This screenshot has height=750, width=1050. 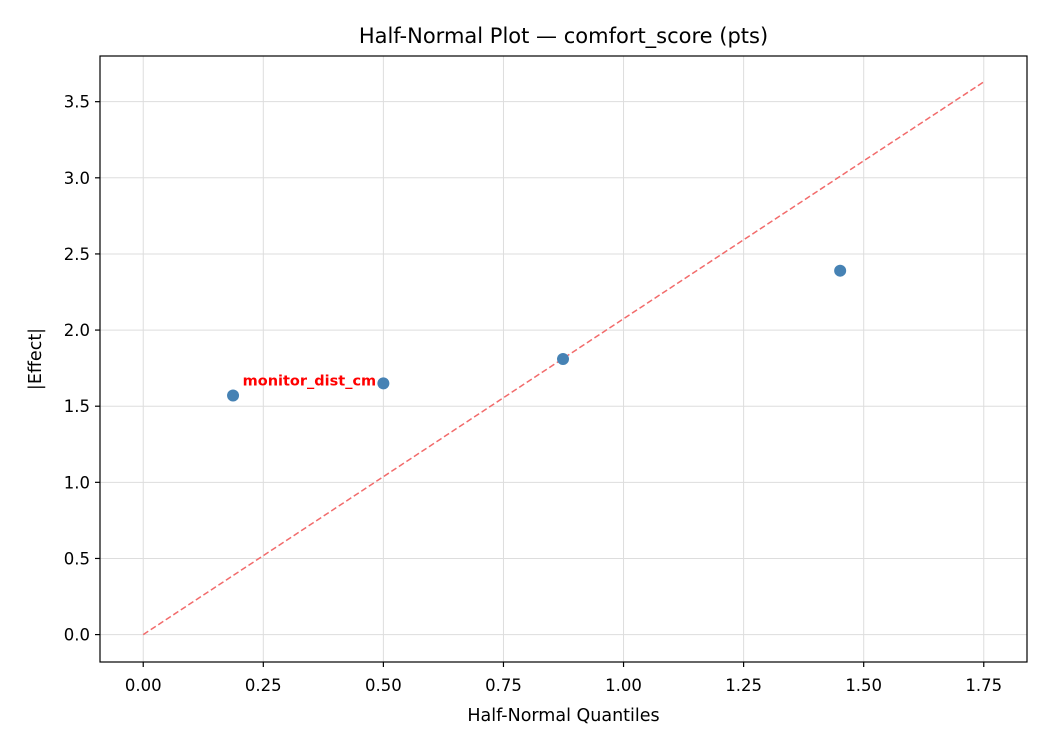 I want to click on x-tick-label: 0.00, so click(x=143, y=685).